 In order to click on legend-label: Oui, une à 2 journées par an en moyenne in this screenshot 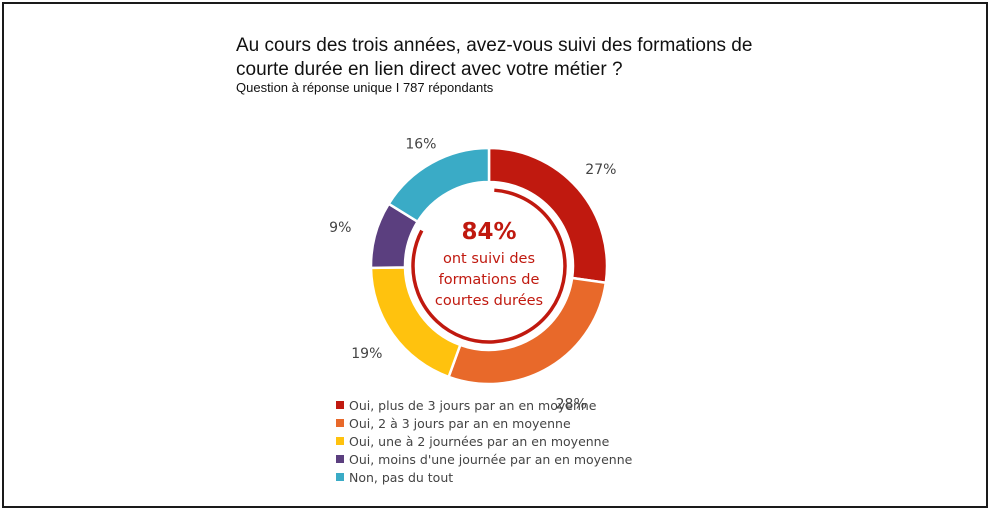, I will do `click(479, 441)`.